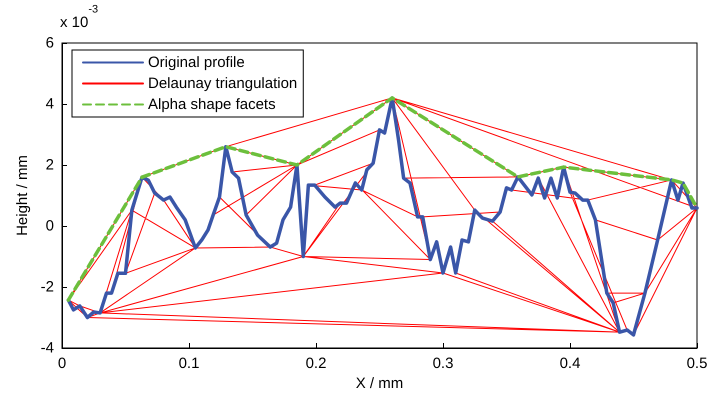 The width and height of the screenshot is (712, 408). I want to click on legend-label: Alpha shape facets, so click(212, 104).